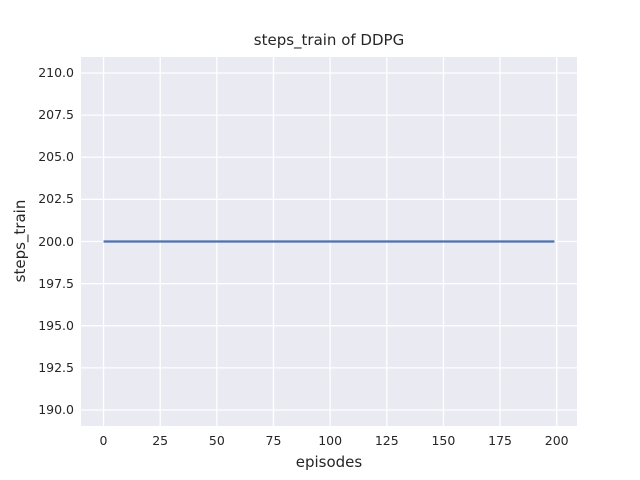 The image size is (640, 480). Describe the element at coordinates (56, 325) in the screenshot. I see `y-tick-label: 195.0` at that location.